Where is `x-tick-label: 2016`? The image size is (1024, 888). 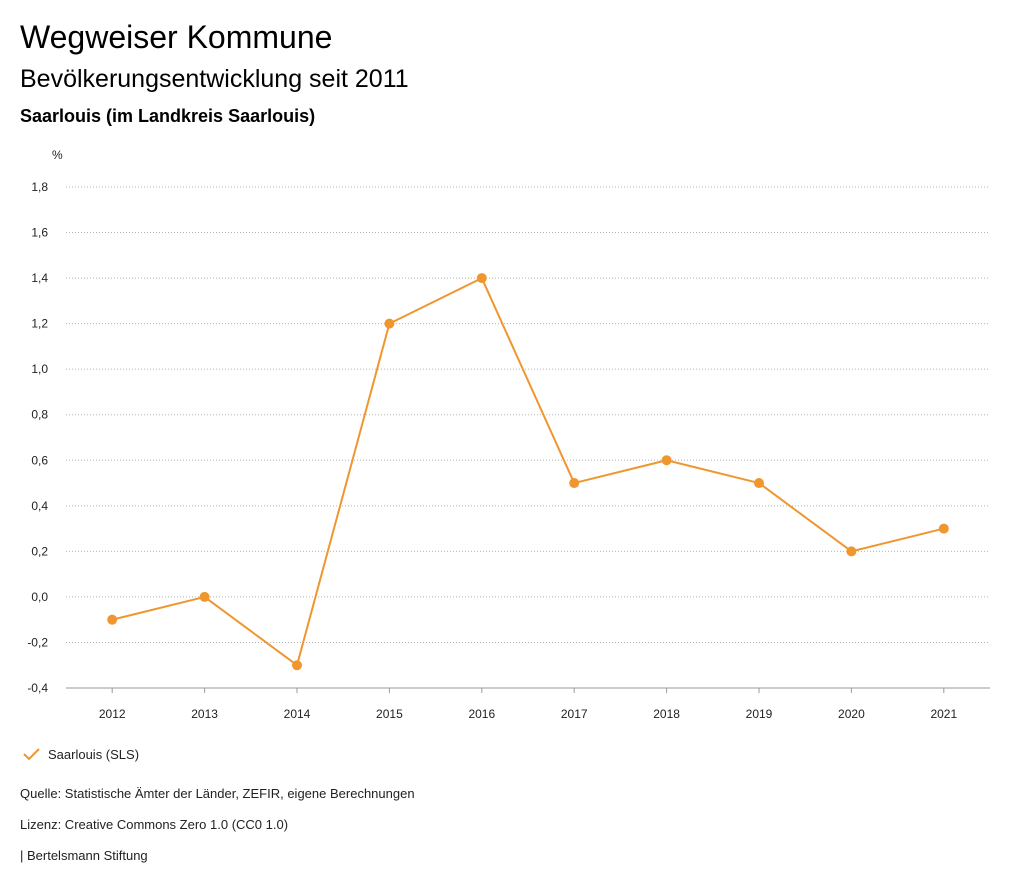 x-tick-label: 2016 is located at coordinates (481, 714).